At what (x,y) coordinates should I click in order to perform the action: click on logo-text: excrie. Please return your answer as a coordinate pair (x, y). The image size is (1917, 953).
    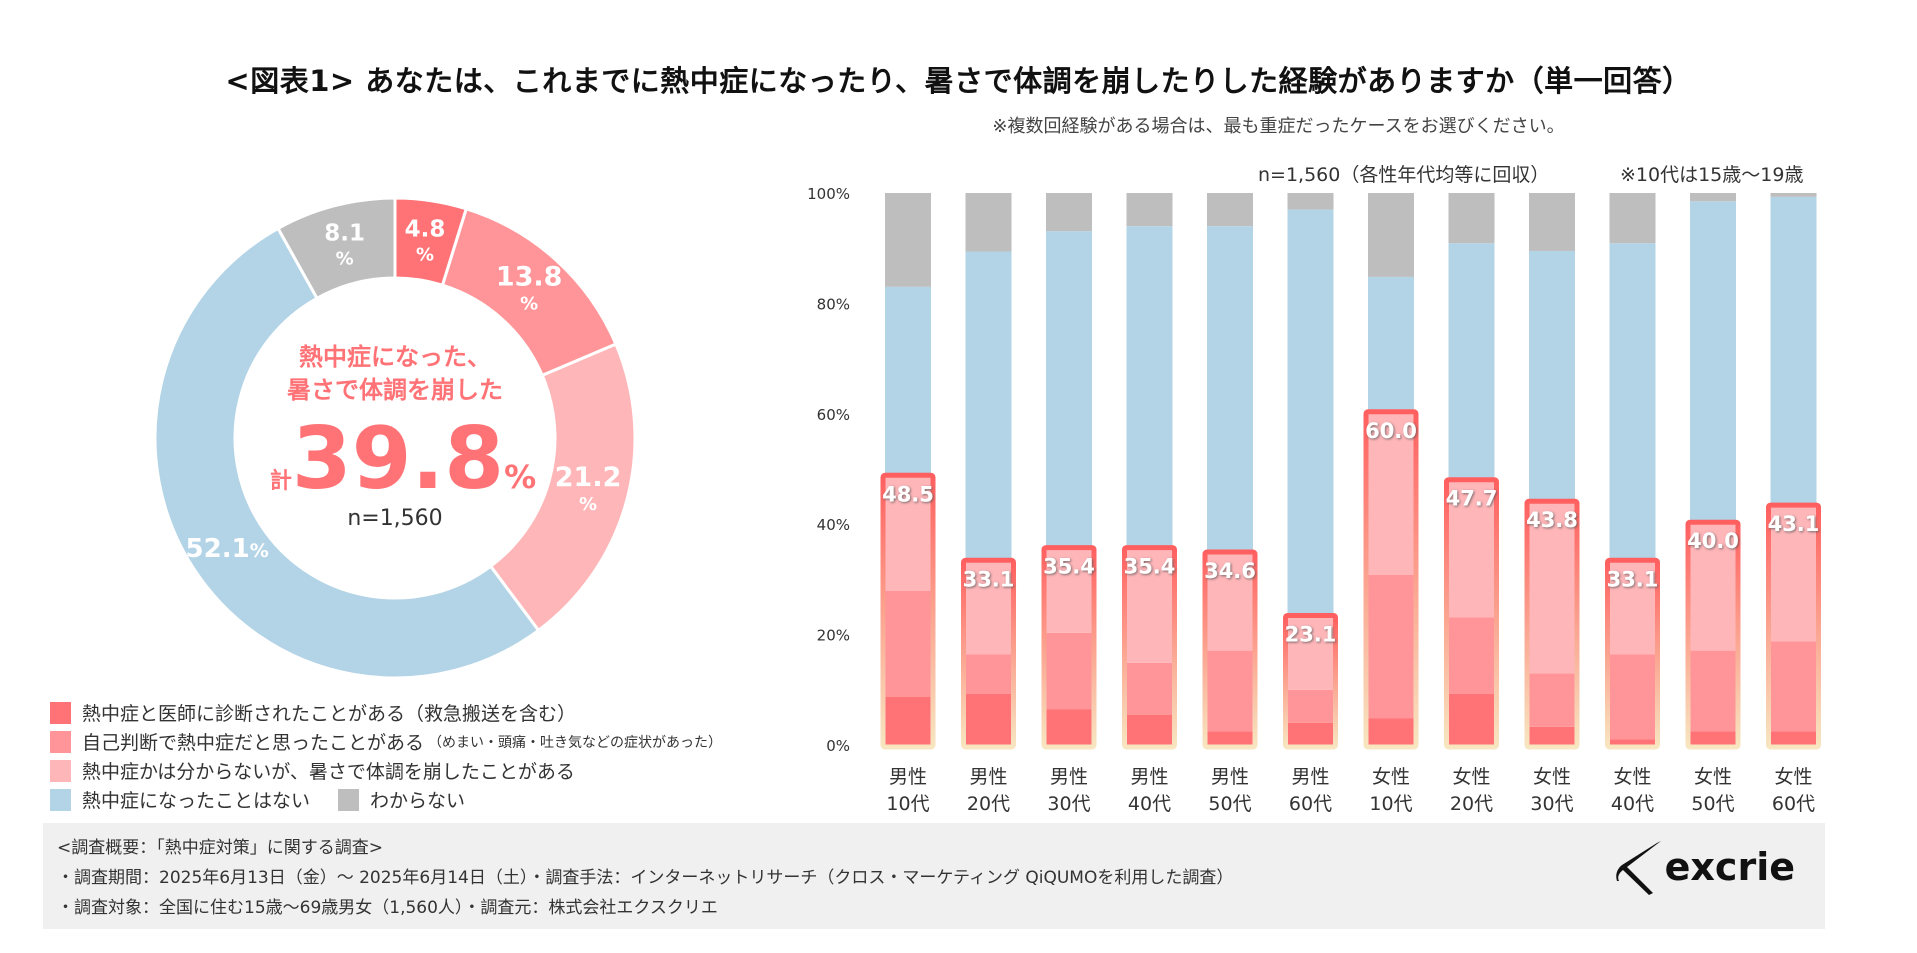
    Looking at the image, I should click on (1729, 867).